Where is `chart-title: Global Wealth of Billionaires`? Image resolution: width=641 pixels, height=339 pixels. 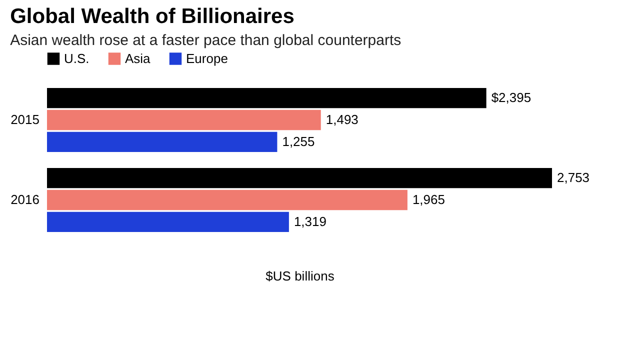
chart-title: Global Wealth of Billionaires is located at coordinates (152, 16).